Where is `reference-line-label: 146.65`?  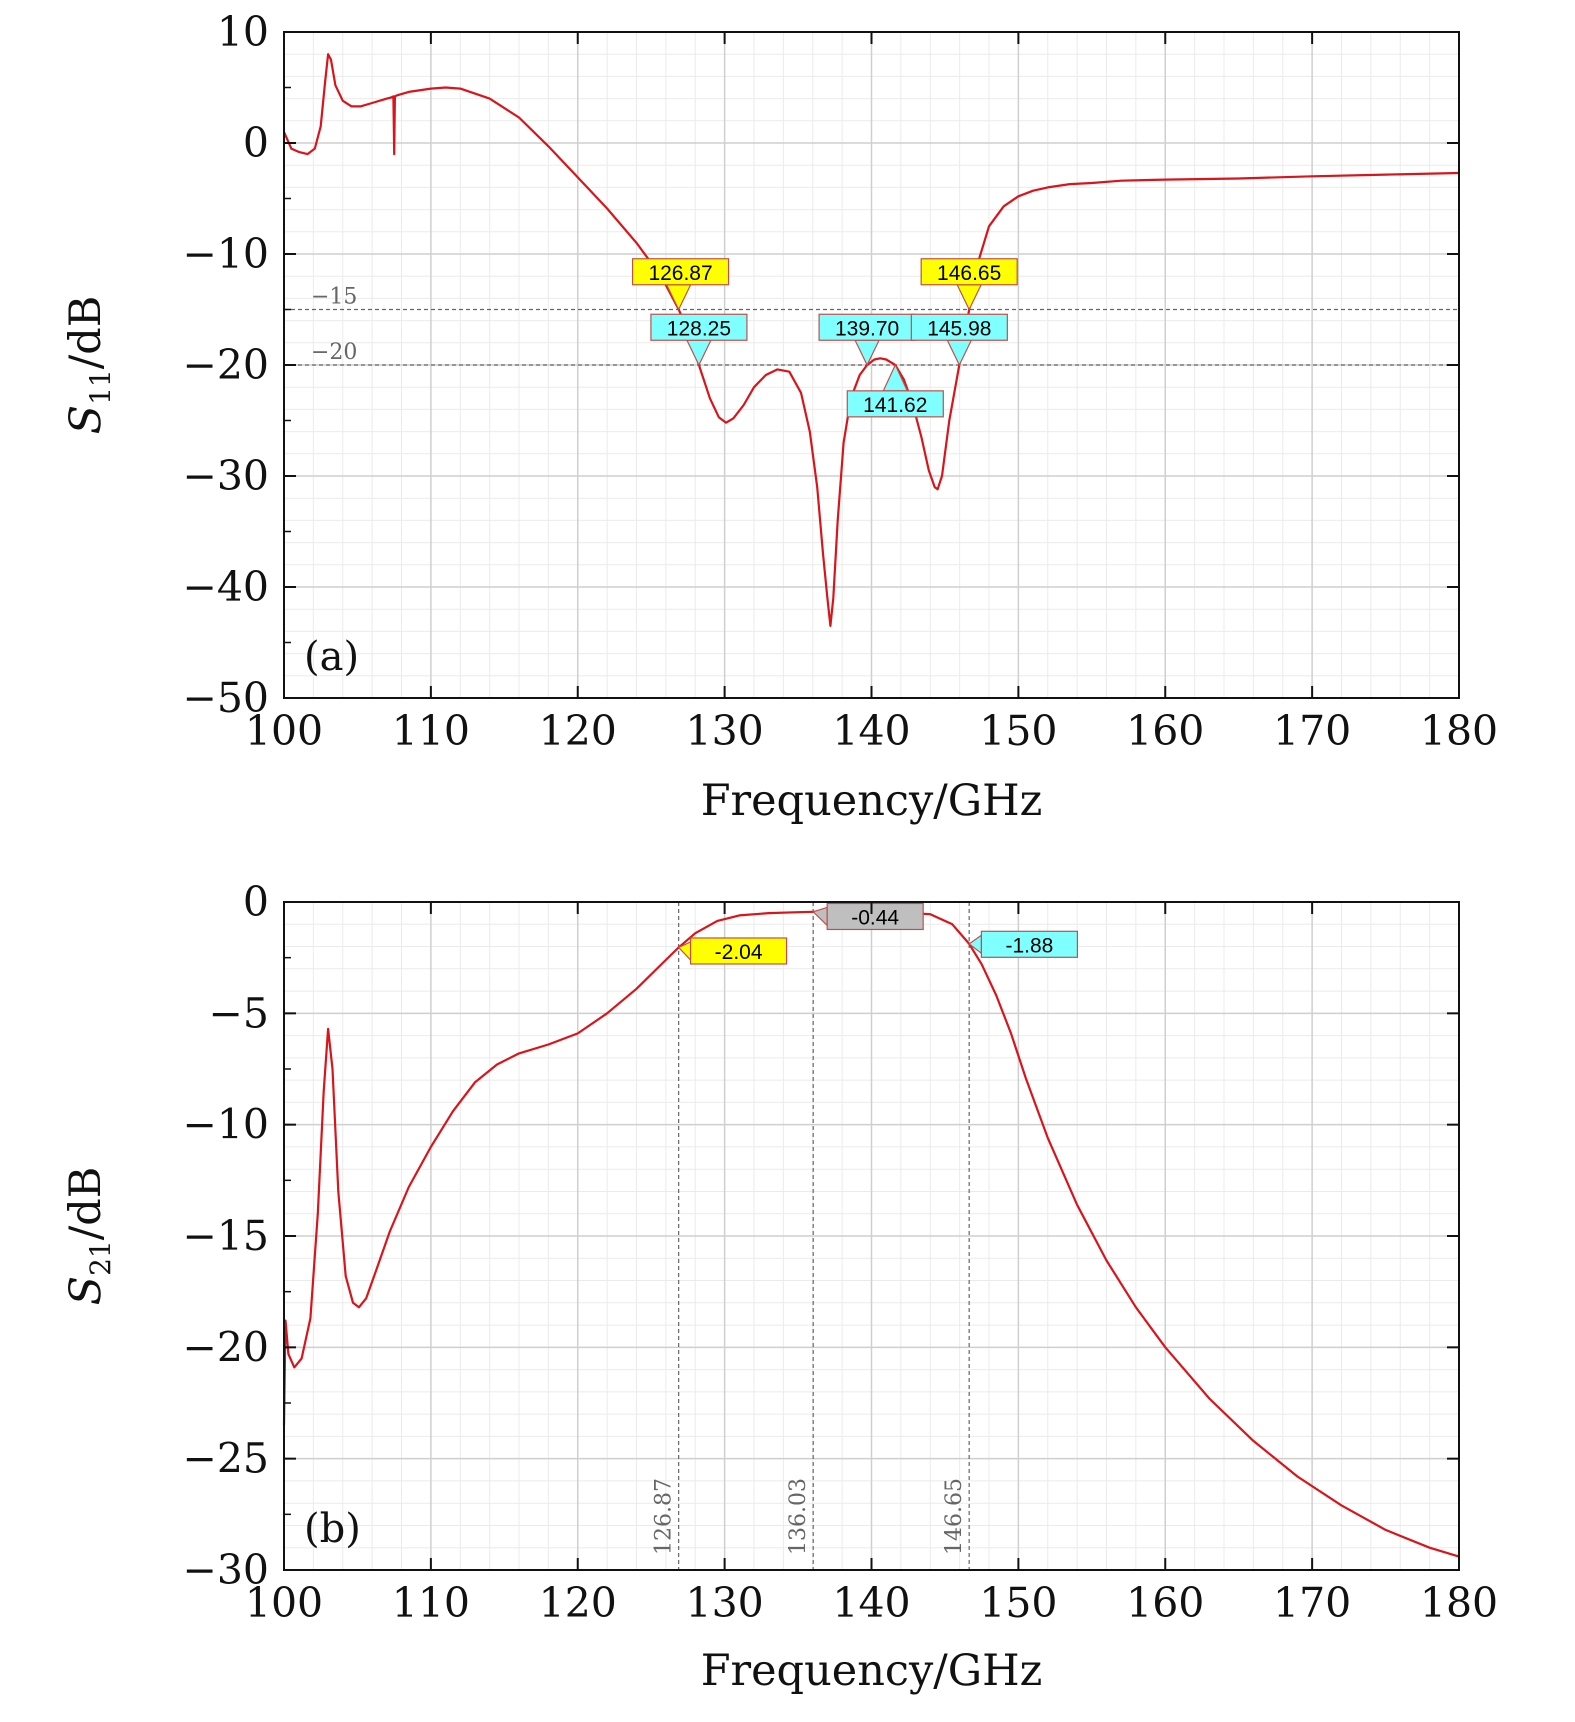 reference-line-label: 146.65 is located at coordinates (954, 1516).